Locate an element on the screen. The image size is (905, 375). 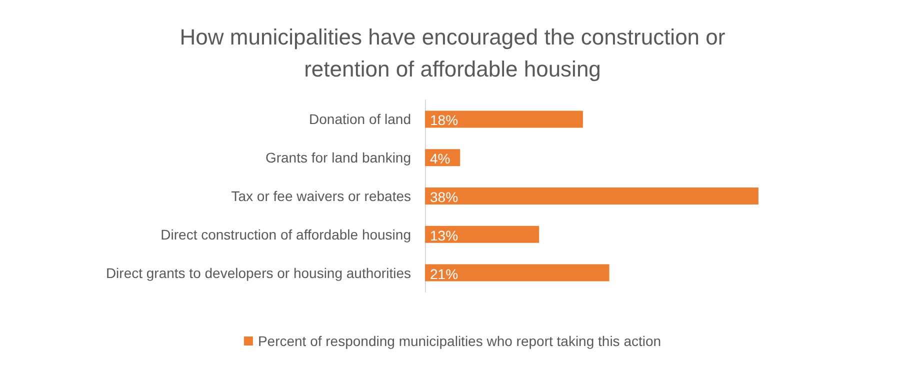
y-tick-label: Direct construction of affordable housing is located at coordinates (285, 234).